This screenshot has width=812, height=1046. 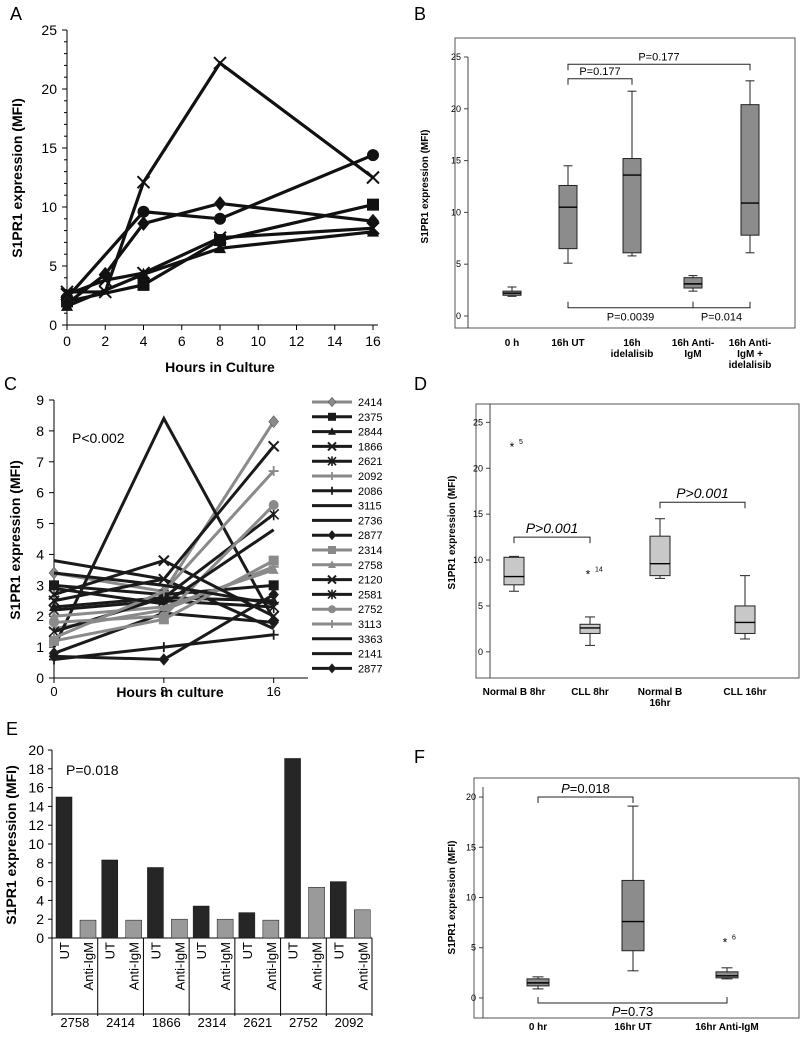 What do you see at coordinates (471, 898) in the screenshot?
I see `panel-f-y-tick-label: 10` at bounding box center [471, 898].